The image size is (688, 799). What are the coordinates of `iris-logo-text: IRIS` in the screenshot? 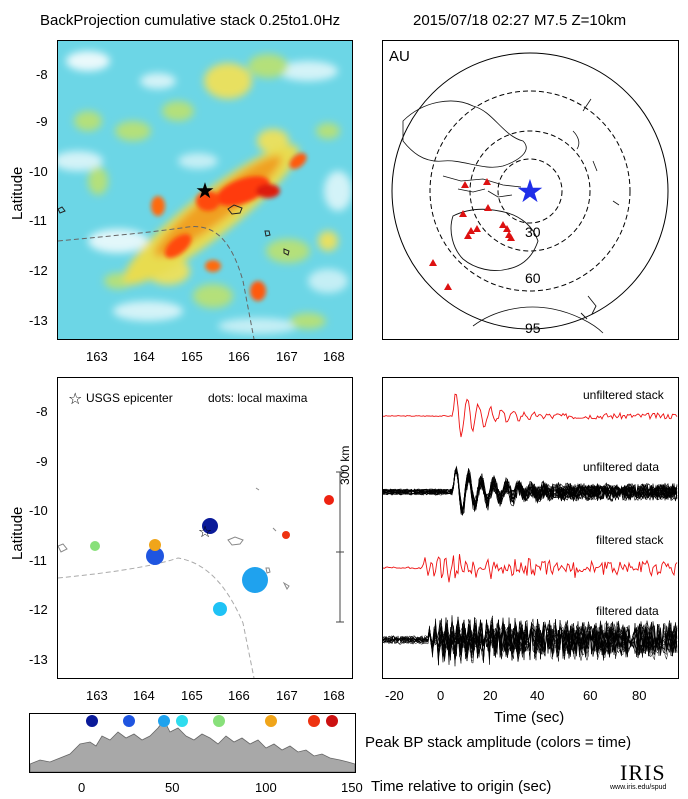 It's located at (643, 772).